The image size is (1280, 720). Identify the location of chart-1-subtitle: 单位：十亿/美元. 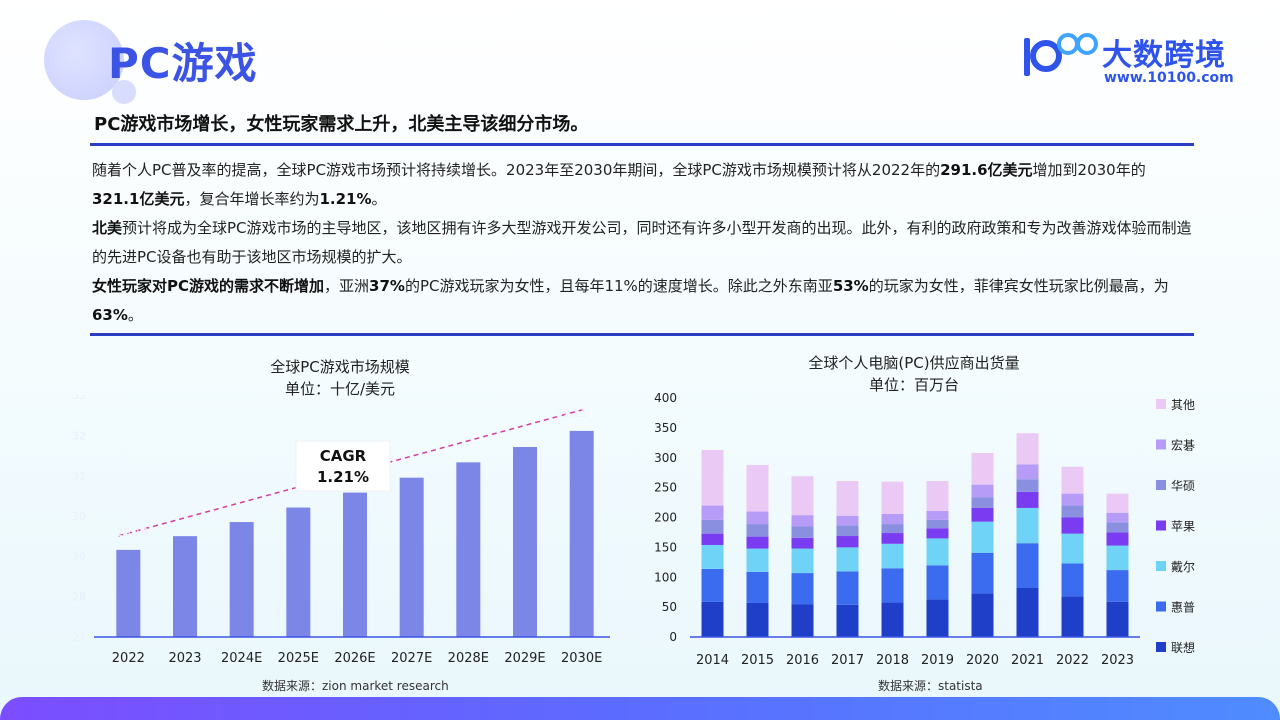
(340, 389).